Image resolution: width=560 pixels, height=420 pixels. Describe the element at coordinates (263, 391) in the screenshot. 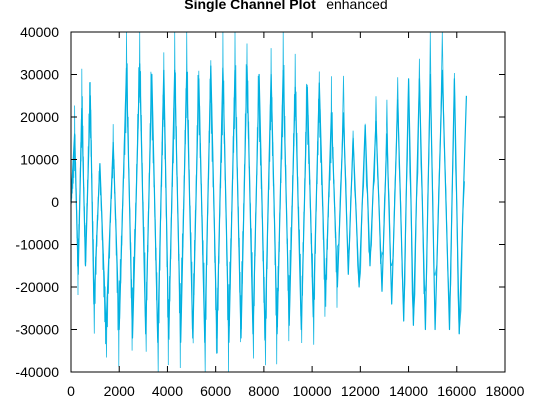

I see `x-tick-label: 8000` at that location.